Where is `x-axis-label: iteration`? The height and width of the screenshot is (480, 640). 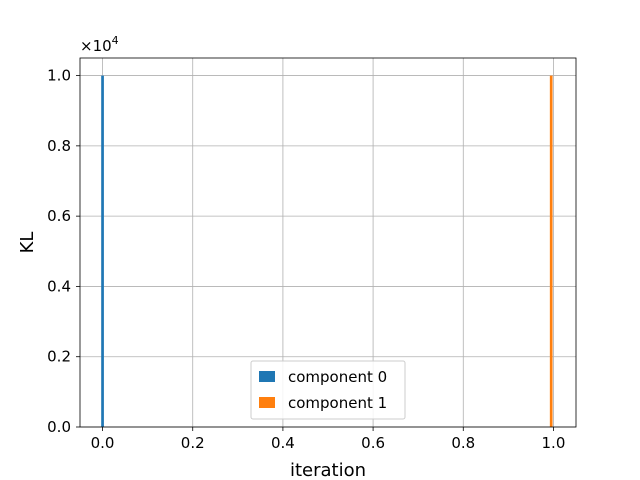 x-axis-label: iteration is located at coordinates (328, 470).